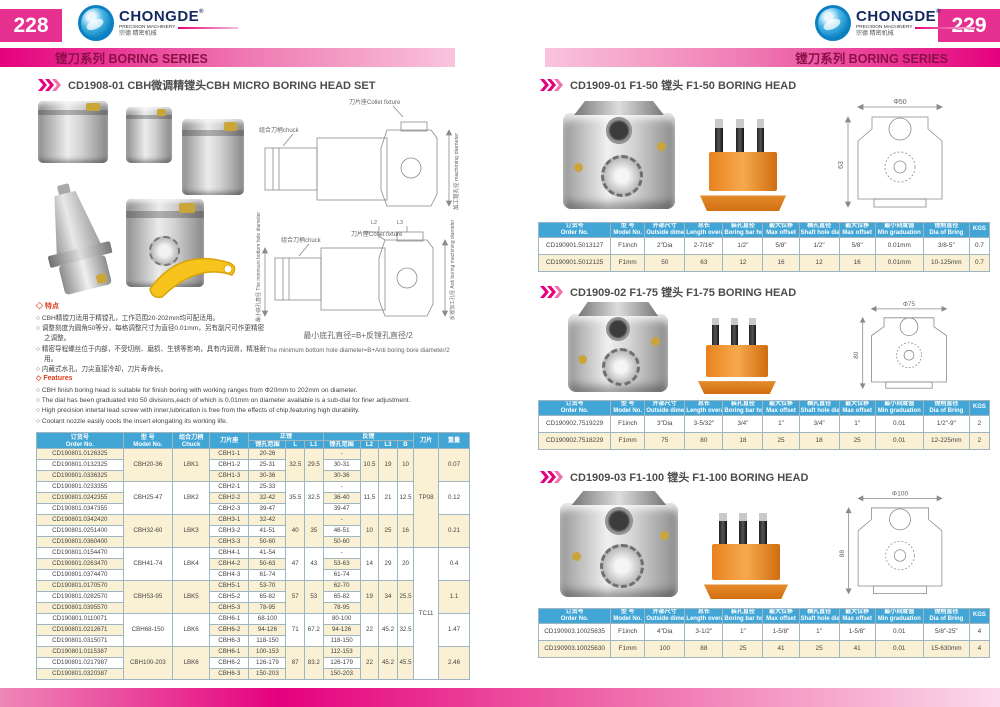 This screenshot has height=707, width=1000. Describe the element at coordinates (80, 520) in the screenshot. I see `order-no: CD190801.0342420` at that location.